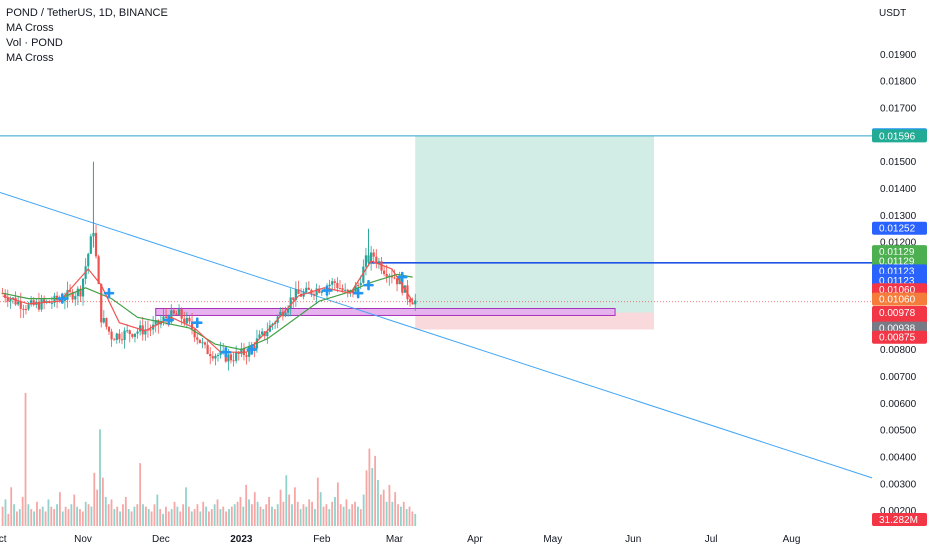 This screenshot has height=550, width=932. Describe the element at coordinates (897, 271) in the screenshot. I see `price-label-text: 0.01123` at that location.